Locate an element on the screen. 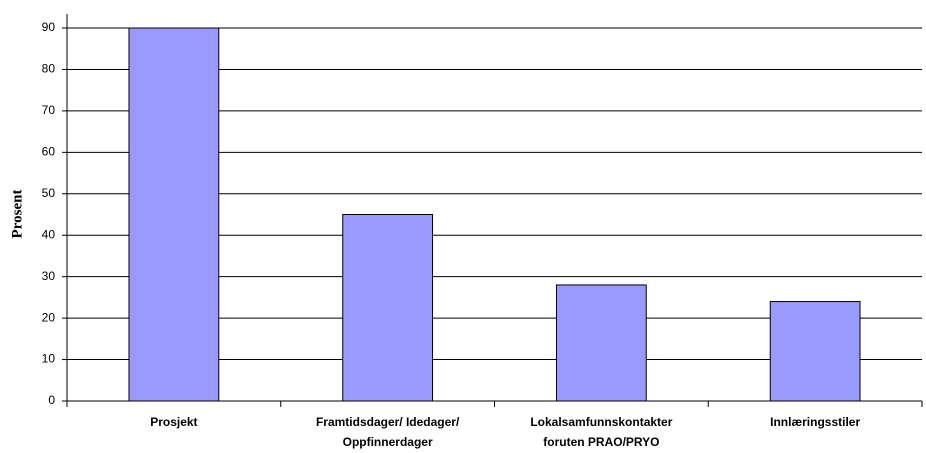 This screenshot has width=926, height=453. x-tick-label: Innlæringsstiler is located at coordinates (815, 422).